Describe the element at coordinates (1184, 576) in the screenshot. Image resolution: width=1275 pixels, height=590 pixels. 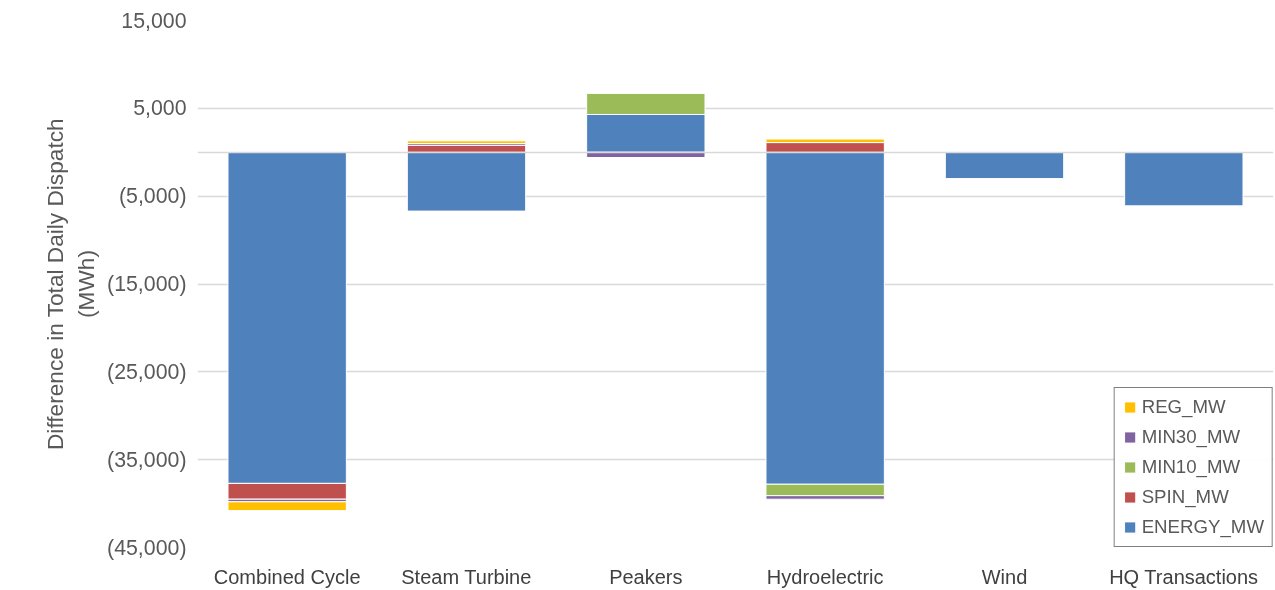
I see `x-tick-label: HQ Transactions` at that location.